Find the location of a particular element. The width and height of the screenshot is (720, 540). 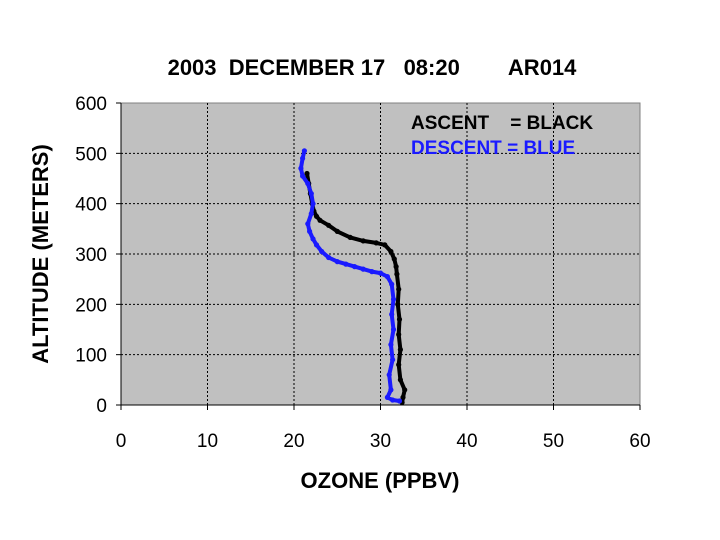

y-axis-ticks: 0 100 200 300 400 500 600 is located at coordinates (98, 255).